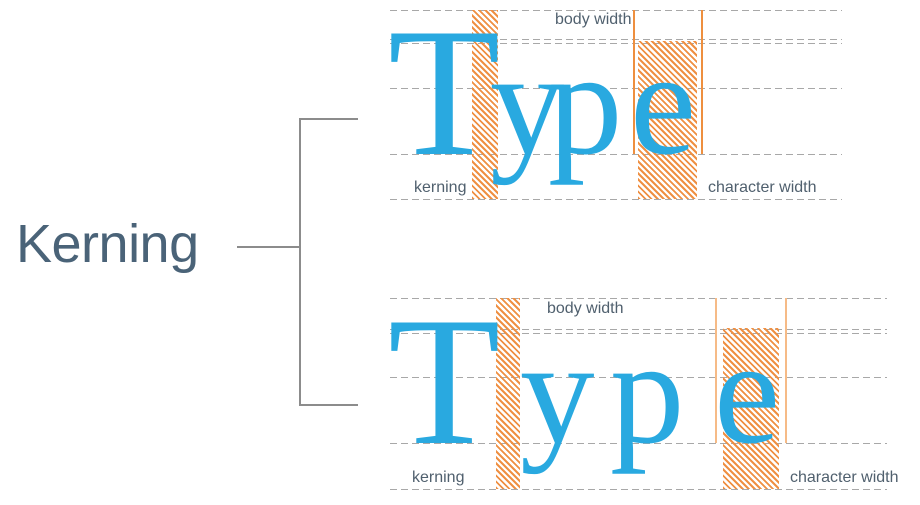  What do you see at coordinates (107, 244) in the screenshot?
I see `page-title: Kerning` at bounding box center [107, 244].